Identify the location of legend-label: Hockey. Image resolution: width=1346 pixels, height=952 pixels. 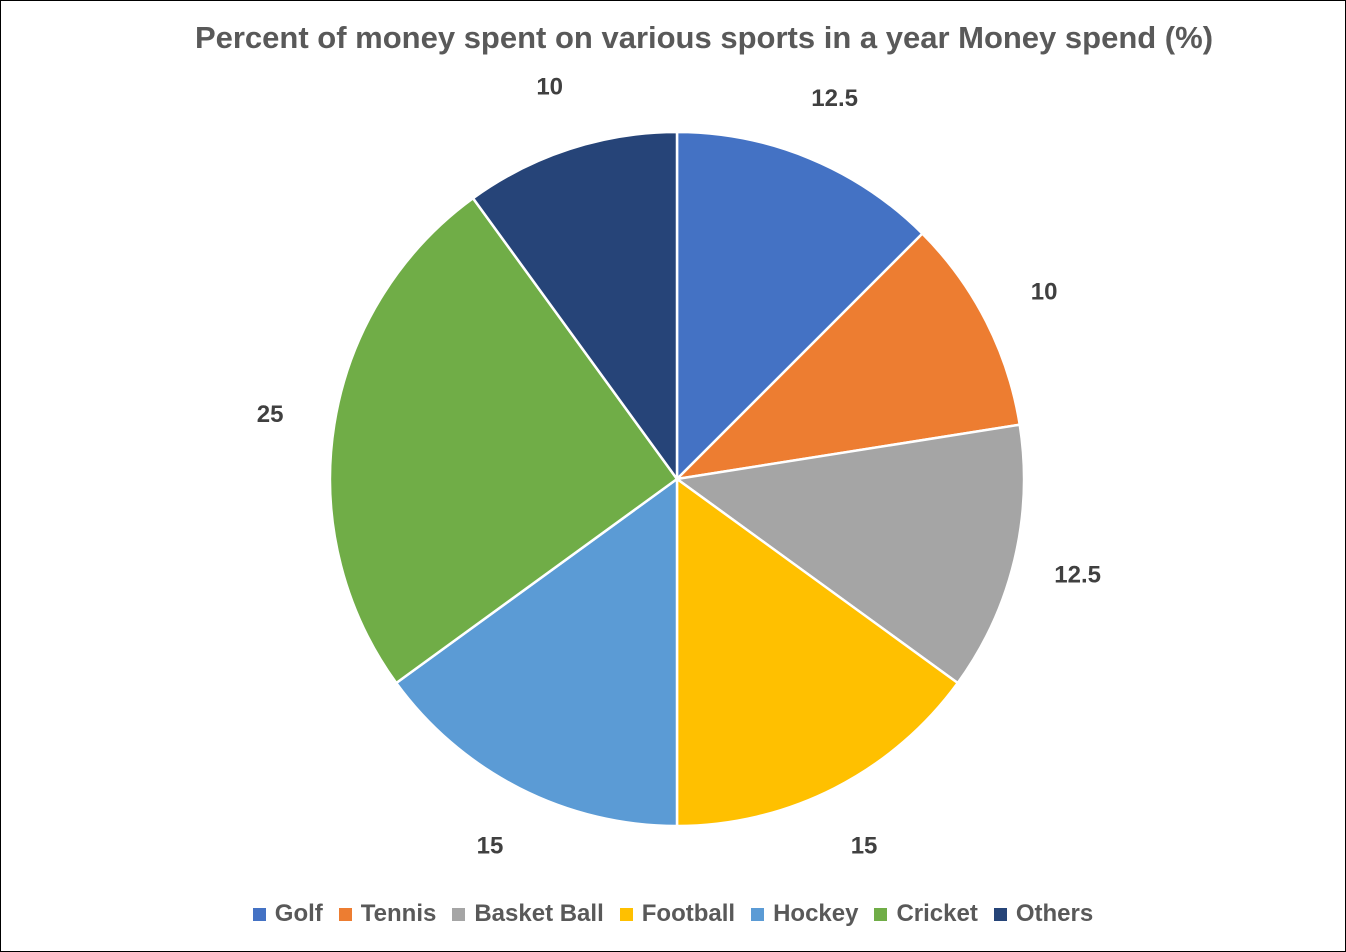
(816, 913).